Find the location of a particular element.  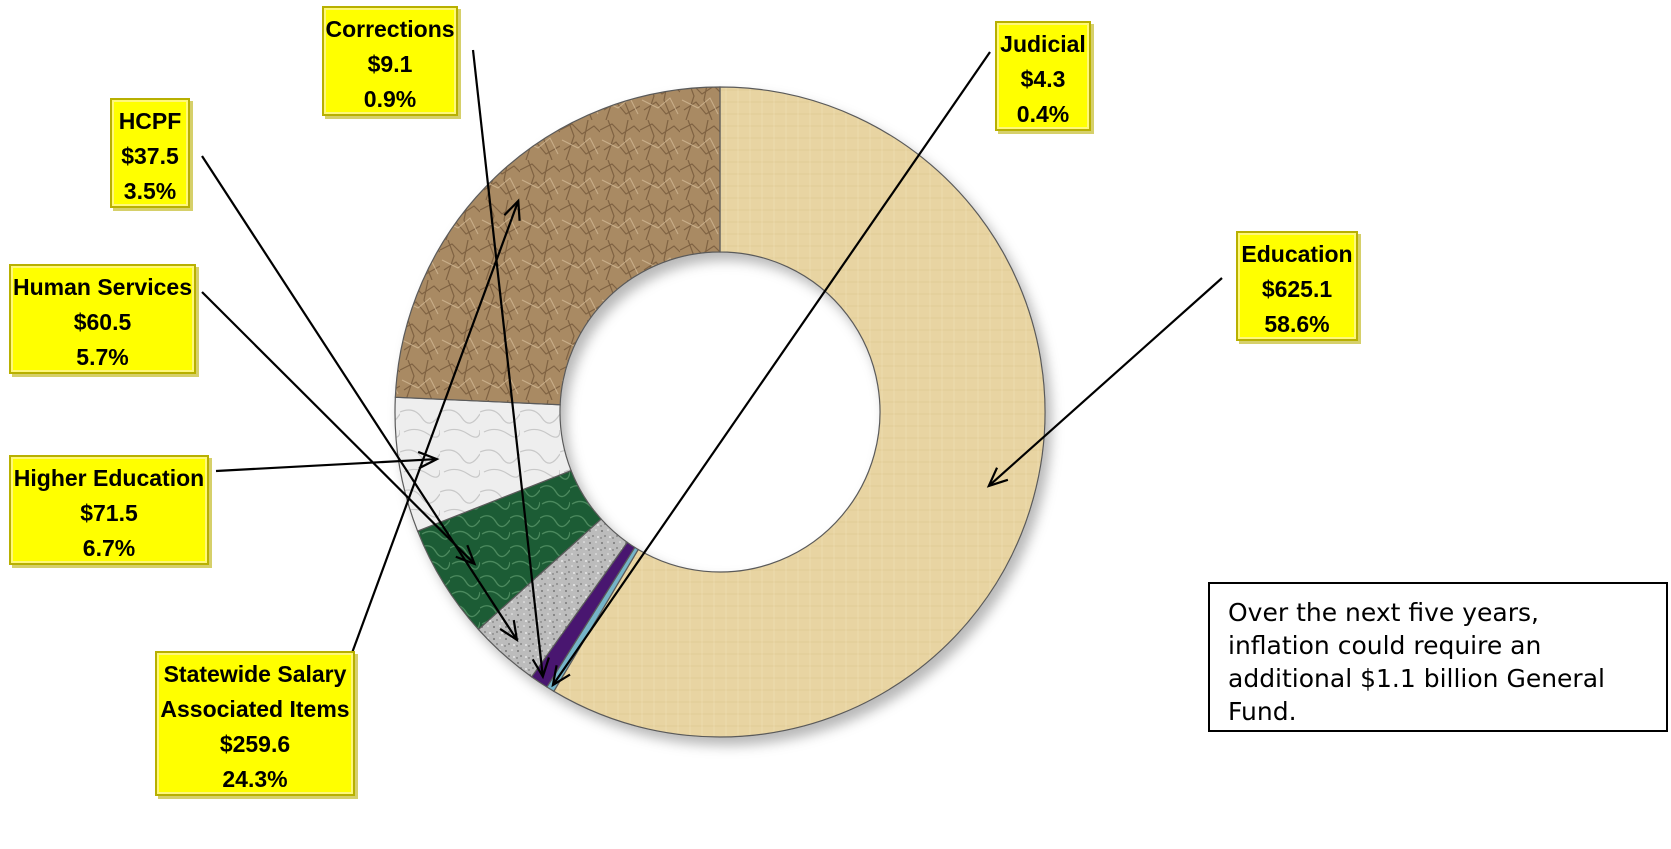

label-judicial-name: Judicial is located at coordinates (1043, 44).